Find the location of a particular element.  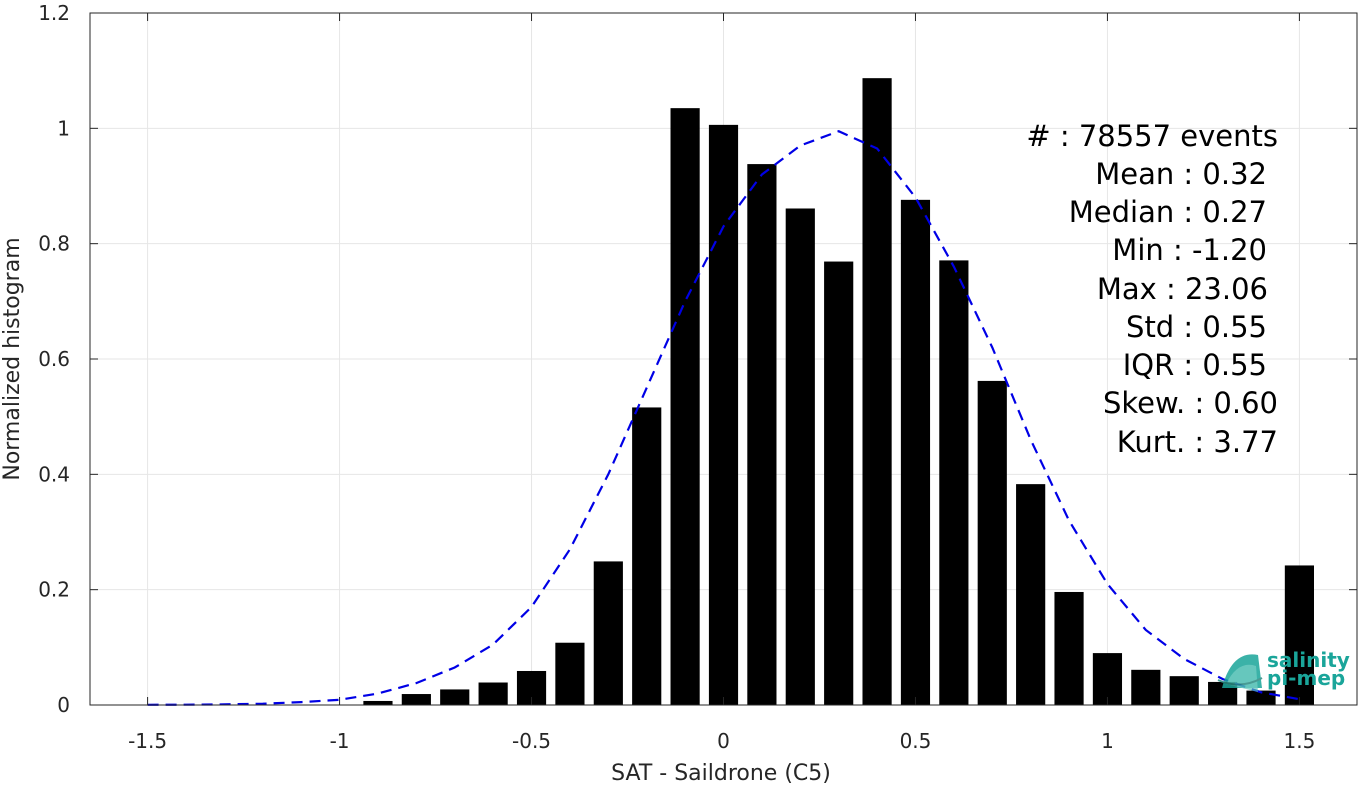

x-tick-label: 1 is located at coordinates (1107, 741).